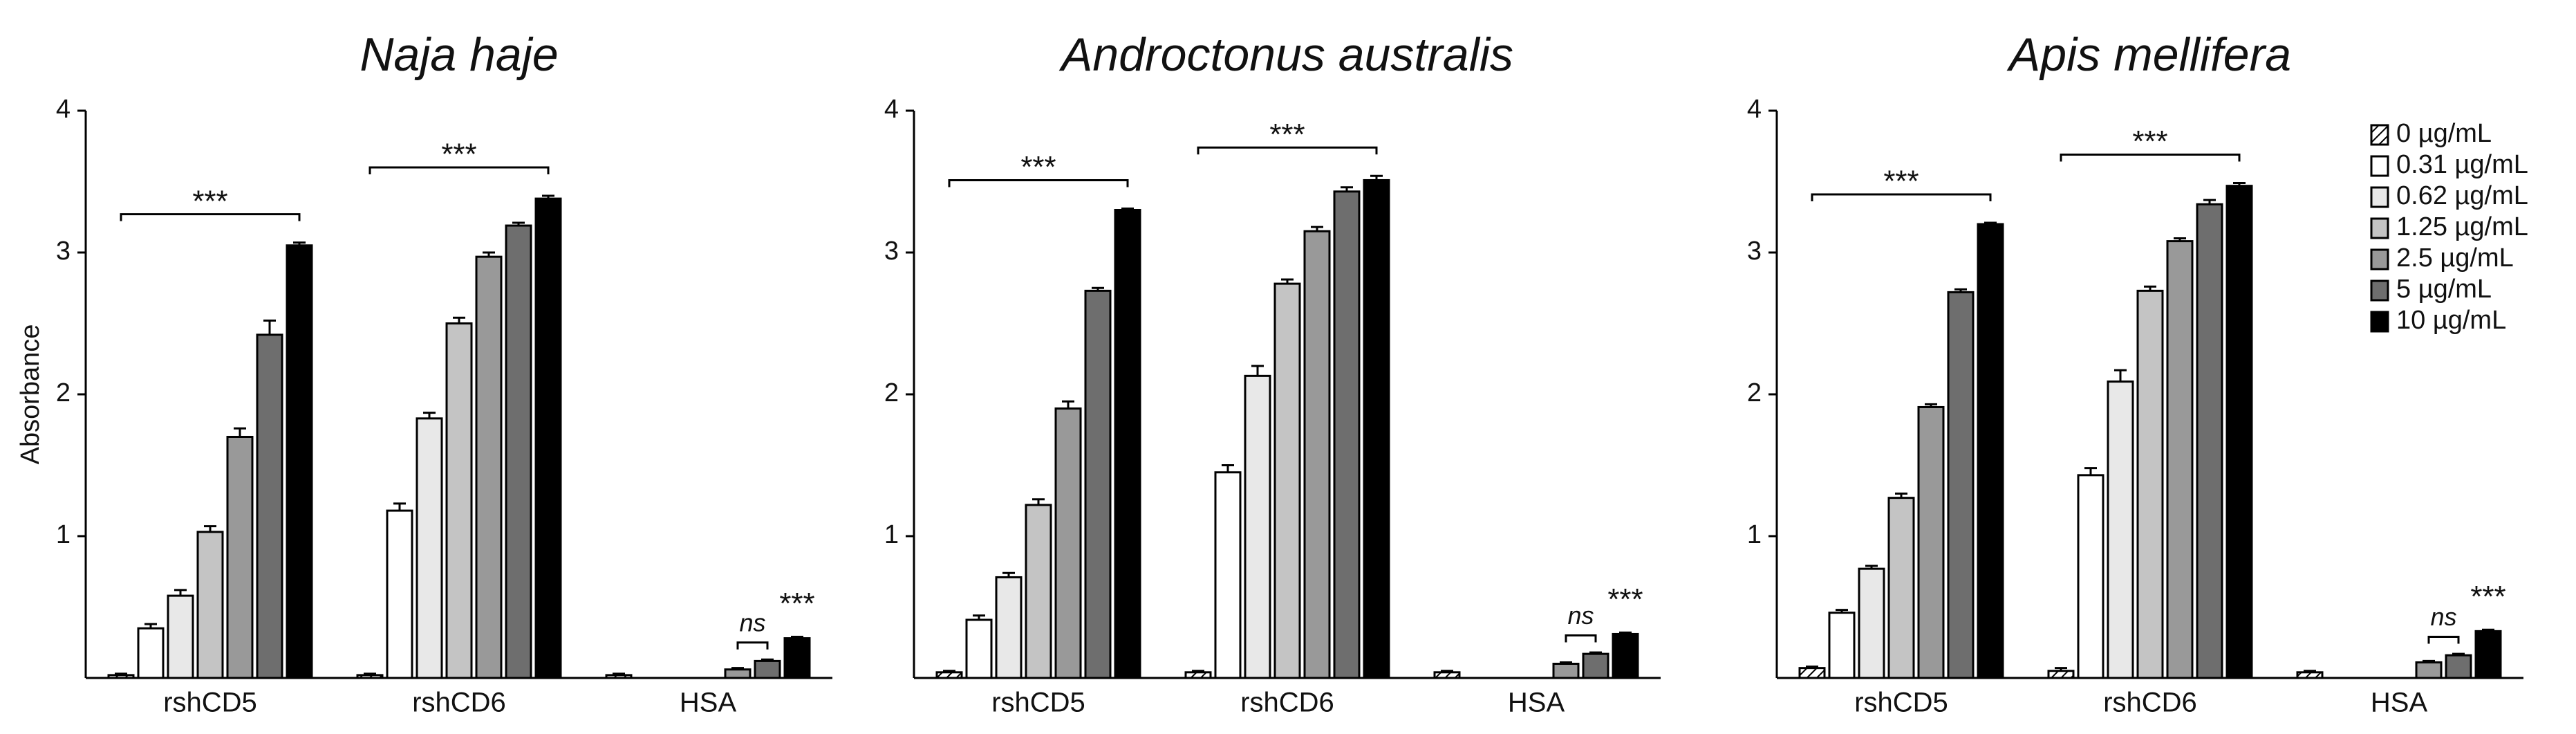  I want to click on y-tick-label: 4, so click(891, 110).